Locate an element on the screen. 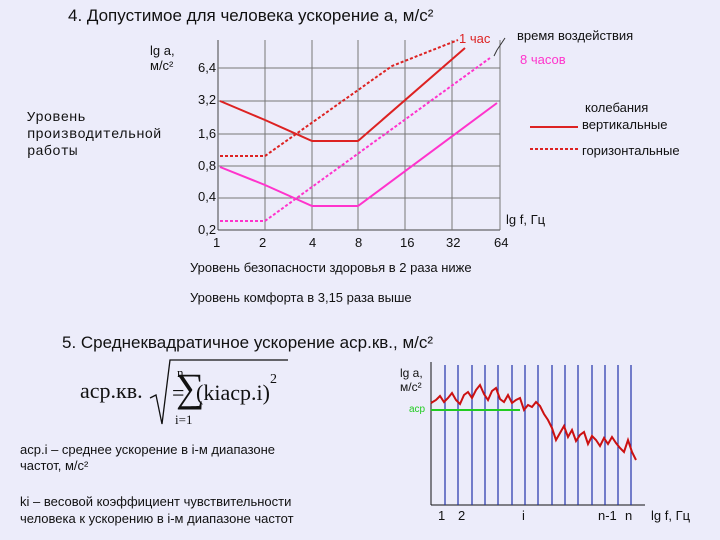 The image size is (720, 540). y-axis-label-line1: lg a, is located at coordinates (162, 50).